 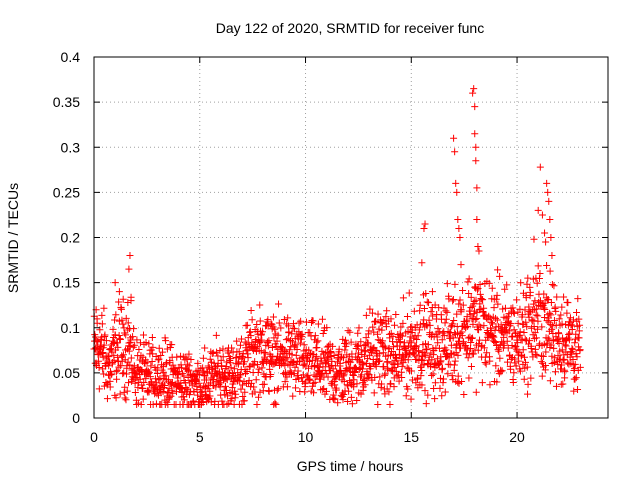 I want to click on x-tick-label: 0, so click(x=94, y=437).